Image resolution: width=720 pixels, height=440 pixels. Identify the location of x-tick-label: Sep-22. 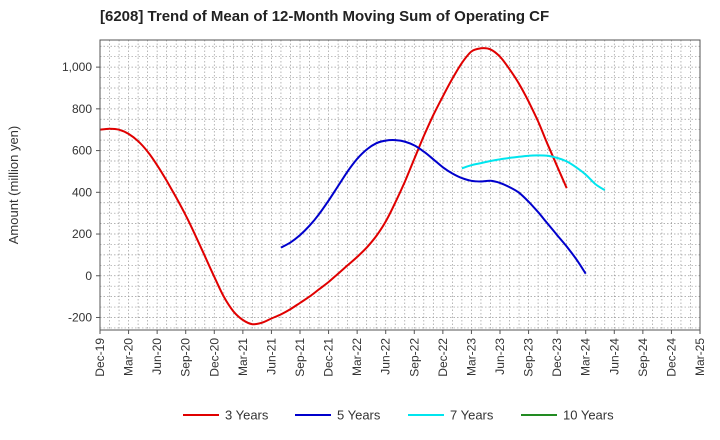
(414, 357).